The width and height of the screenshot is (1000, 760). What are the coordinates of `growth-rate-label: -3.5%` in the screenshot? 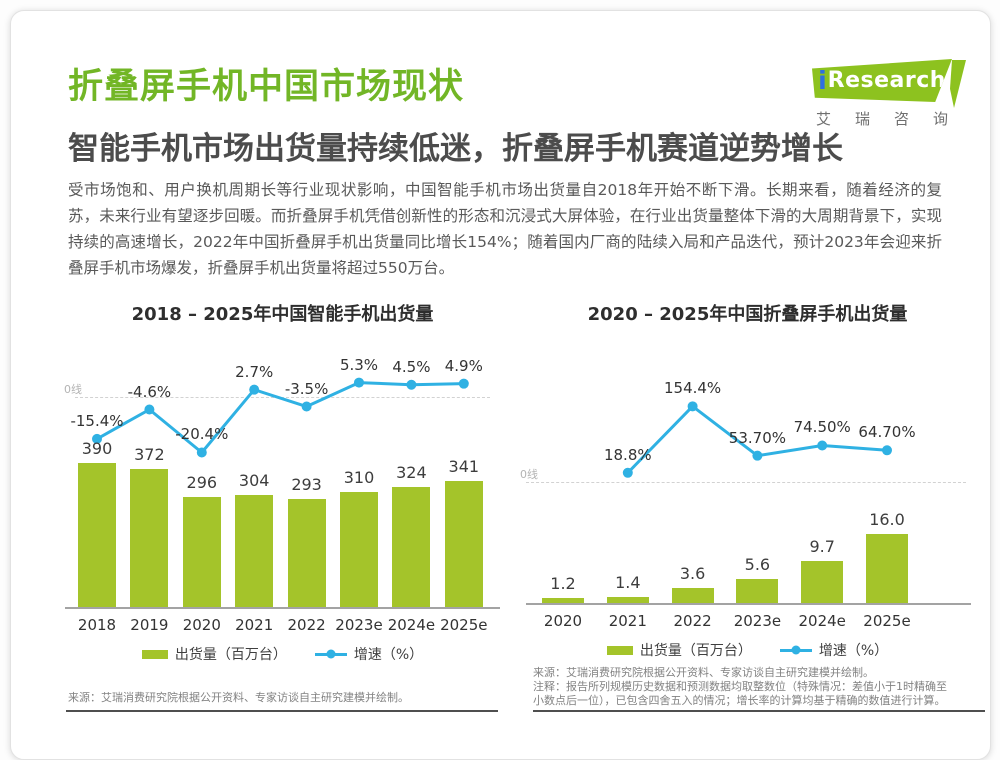 It's located at (306, 388).